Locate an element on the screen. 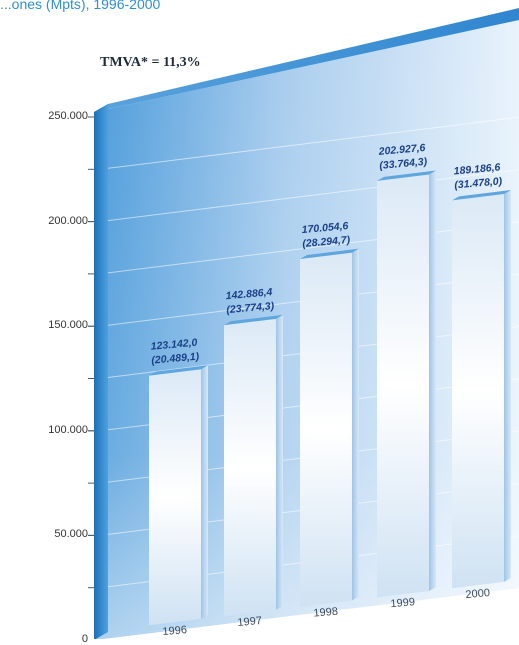 This screenshot has height=645, width=519. x-label-group: 1998 is located at coordinates (325, 613).